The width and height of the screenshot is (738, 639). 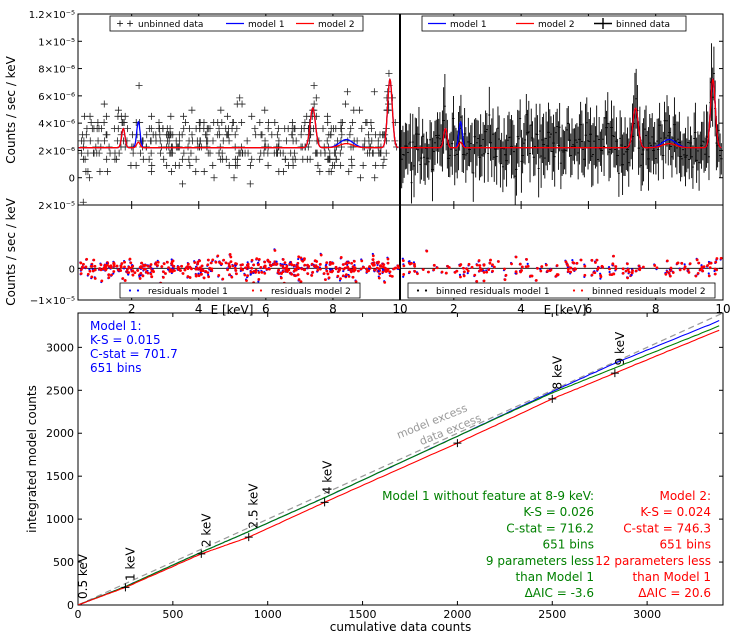 What do you see at coordinates (400, 627) in the screenshot?
I see `x-axis-label: cumulative data counts` at bounding box center [400, 627].